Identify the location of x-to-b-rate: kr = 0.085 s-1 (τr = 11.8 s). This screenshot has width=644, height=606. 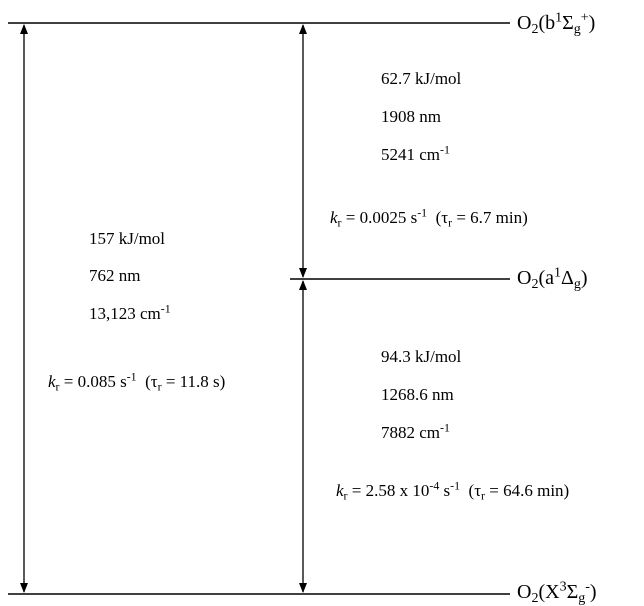
(137, 381).